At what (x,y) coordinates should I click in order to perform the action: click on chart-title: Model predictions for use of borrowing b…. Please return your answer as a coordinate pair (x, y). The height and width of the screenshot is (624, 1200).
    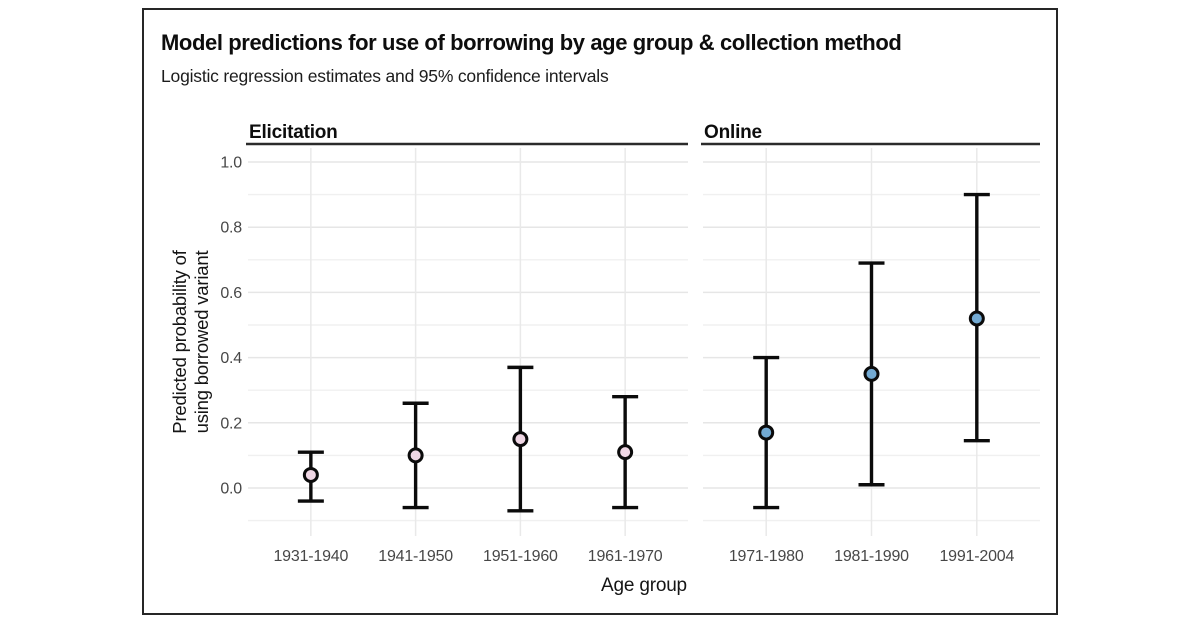
    Looking at the image, I should click on (531, 42).